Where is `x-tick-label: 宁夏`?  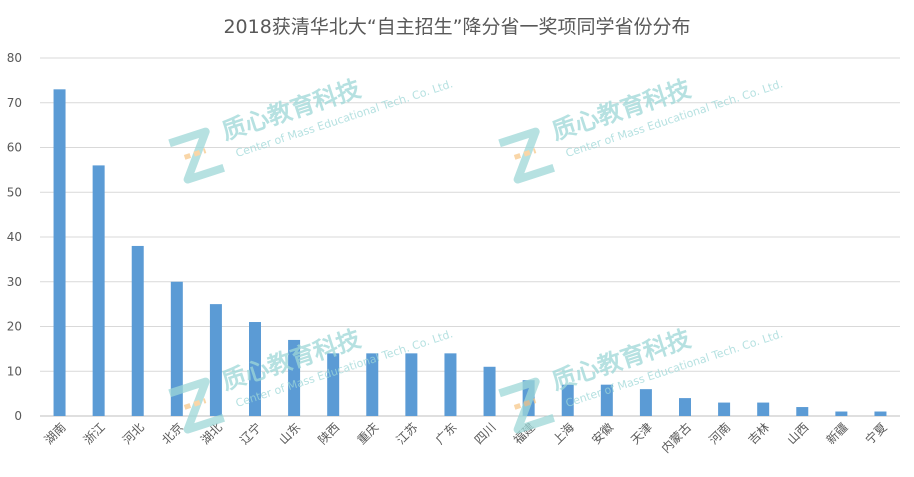 x-tick-label: 宁夏 is located at coordinates (876, 434).